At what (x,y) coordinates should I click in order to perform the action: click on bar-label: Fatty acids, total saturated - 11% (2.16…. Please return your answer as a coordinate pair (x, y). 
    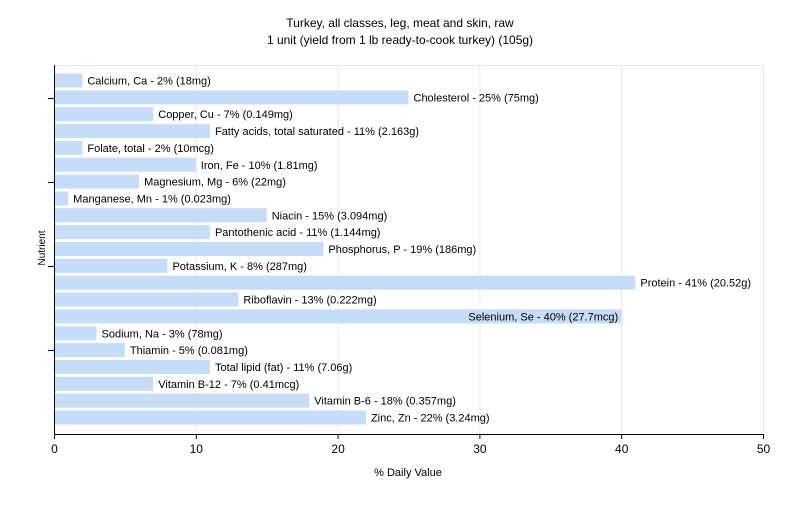
    Looking at the image, I should click on (317, 132).